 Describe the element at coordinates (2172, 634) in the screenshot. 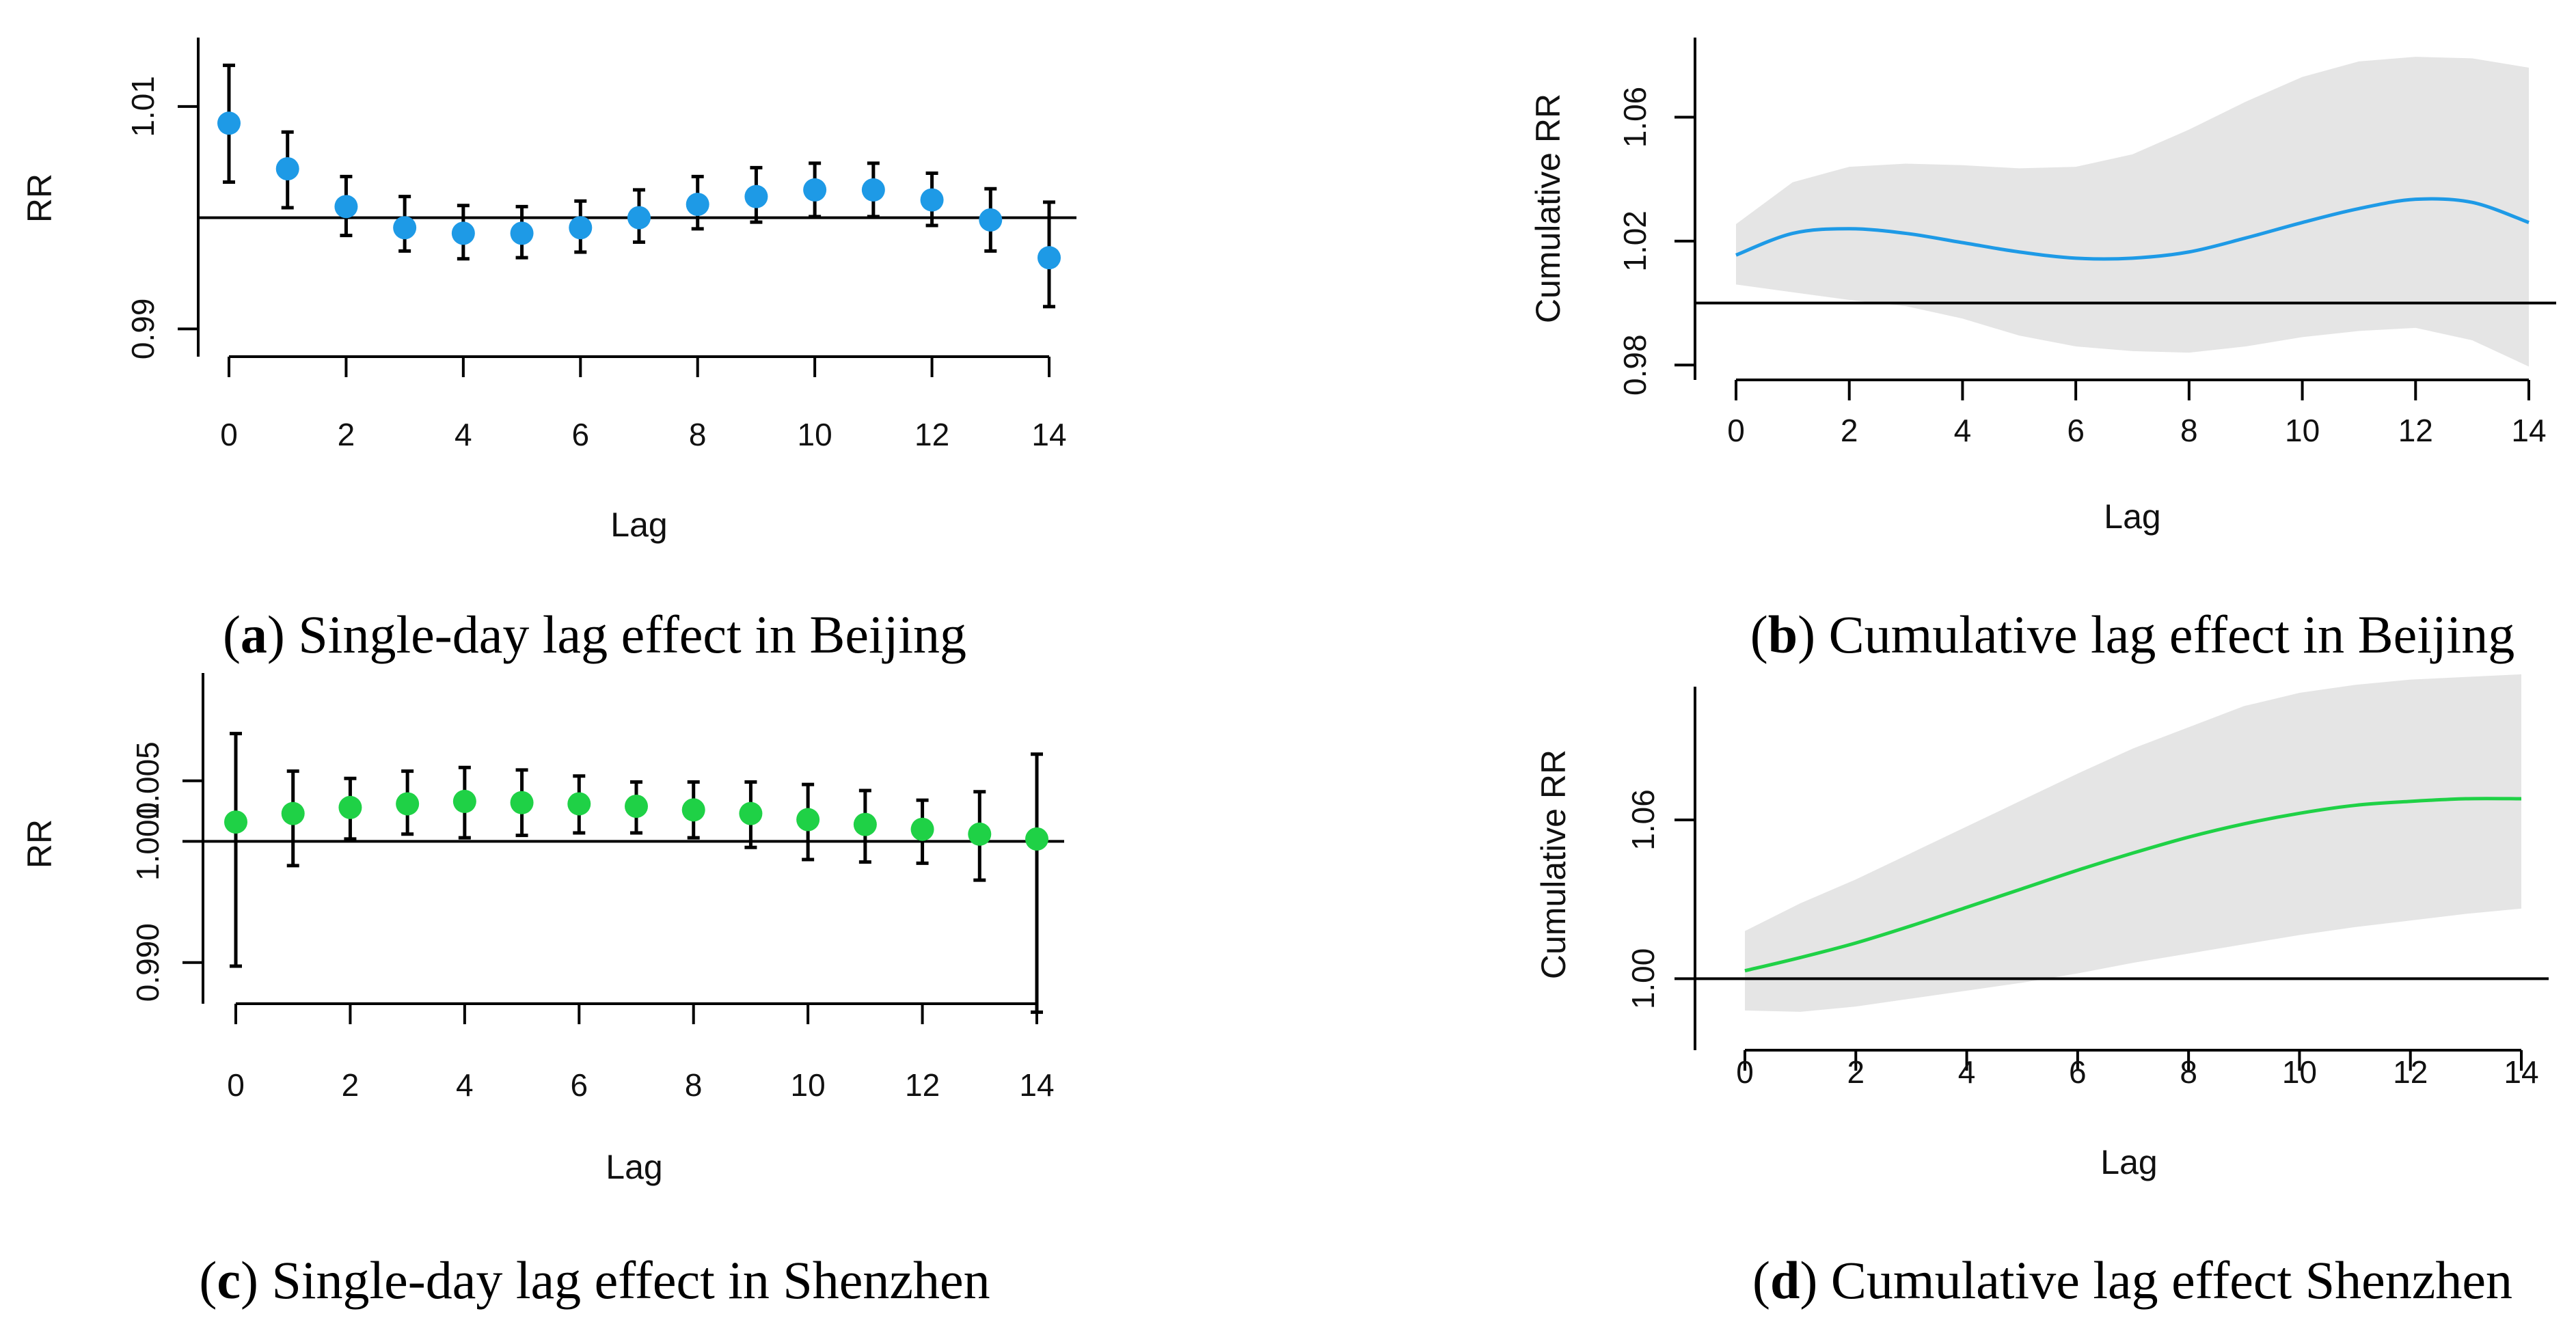

I see `caption-text: Cumulative lag effect in Beijing` at that location.